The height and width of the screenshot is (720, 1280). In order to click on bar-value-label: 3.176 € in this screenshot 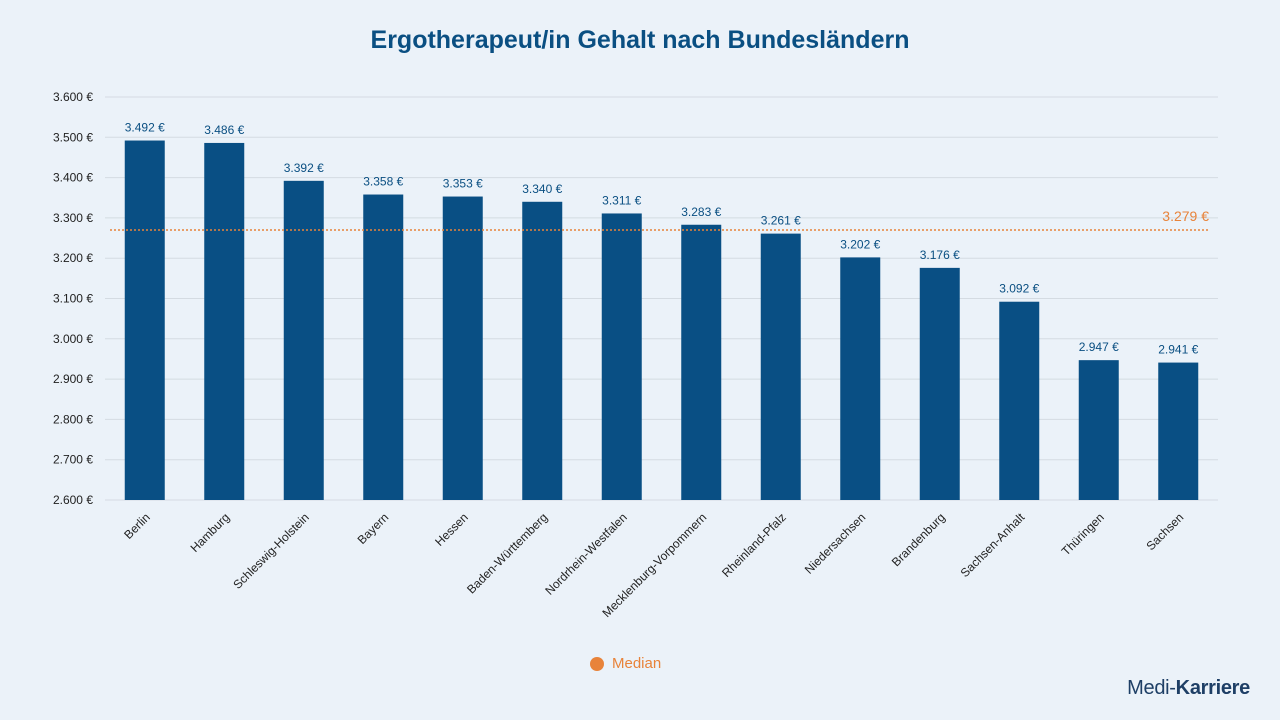, I will do `click(940, 255)`.